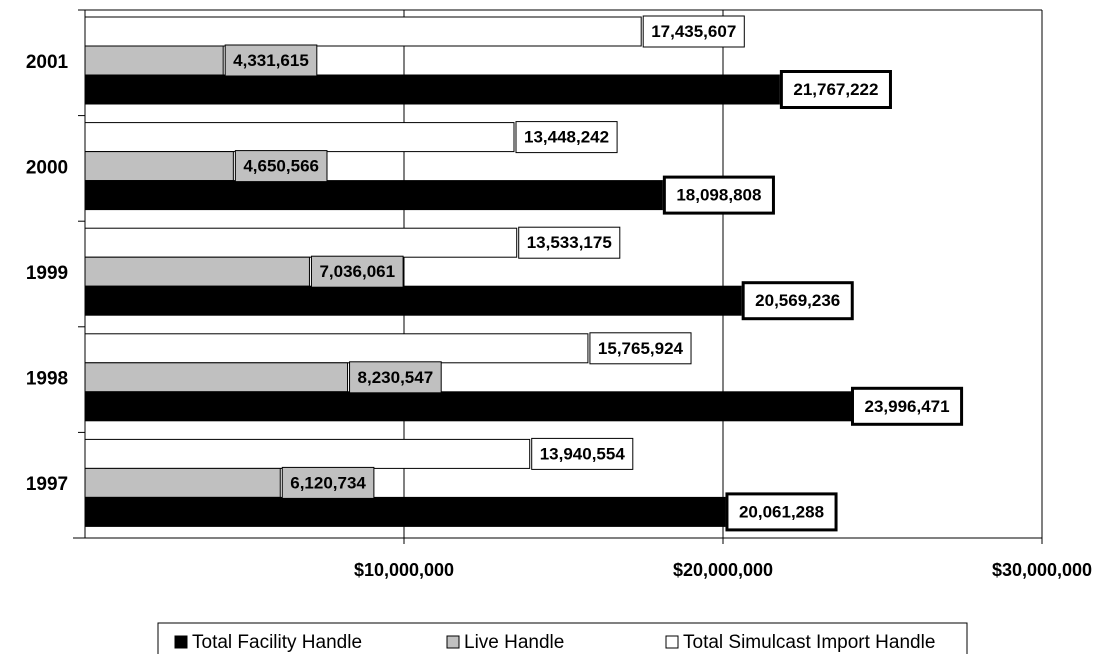 The width and height of the screenshot is (1114, 654). I want to click on data-label: 7,036,061, so click(357, 271).